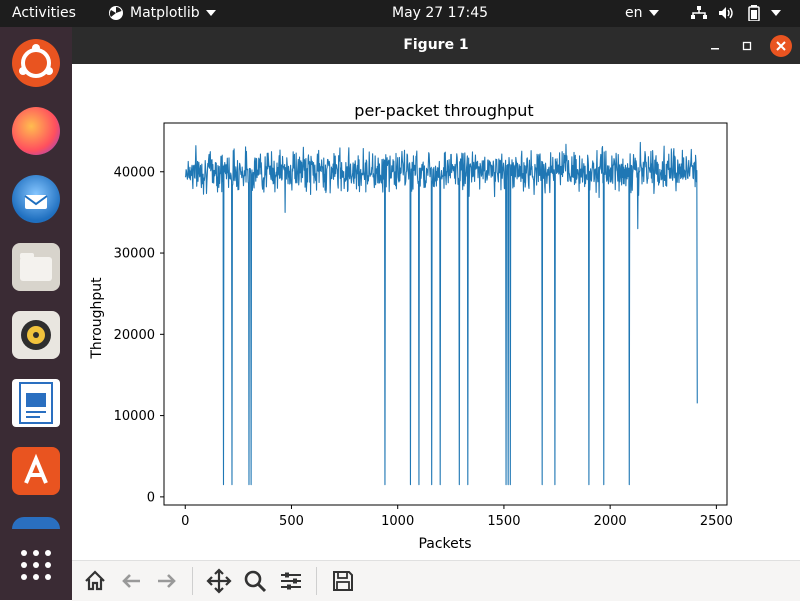  Describe the element at coordinates (610, 521) in the screenshot. I see `x-tick-label: 2000` at that location.